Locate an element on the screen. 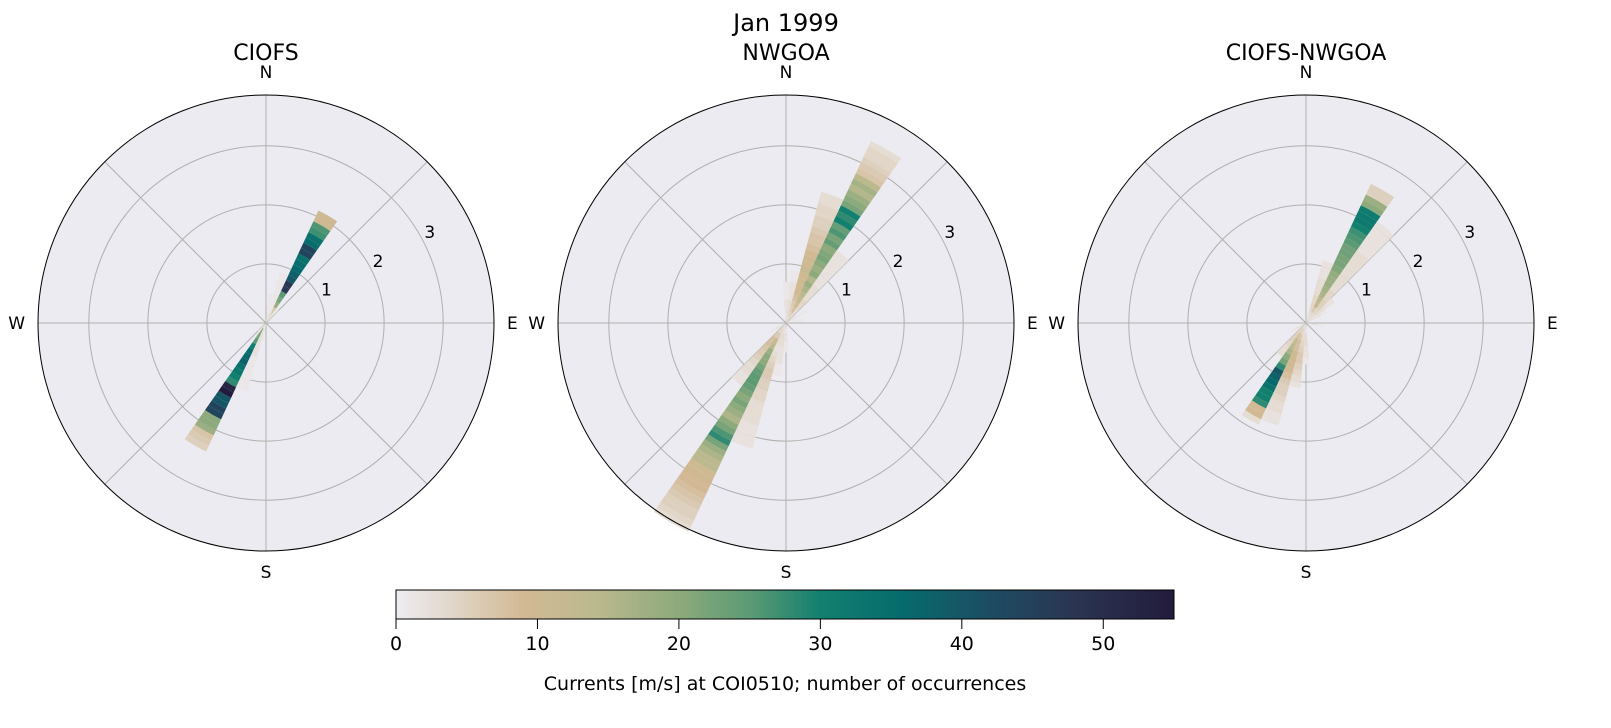 The image size is (1611, 728). colorbar-tick-label: 40 is located at coordinates (962, 644).